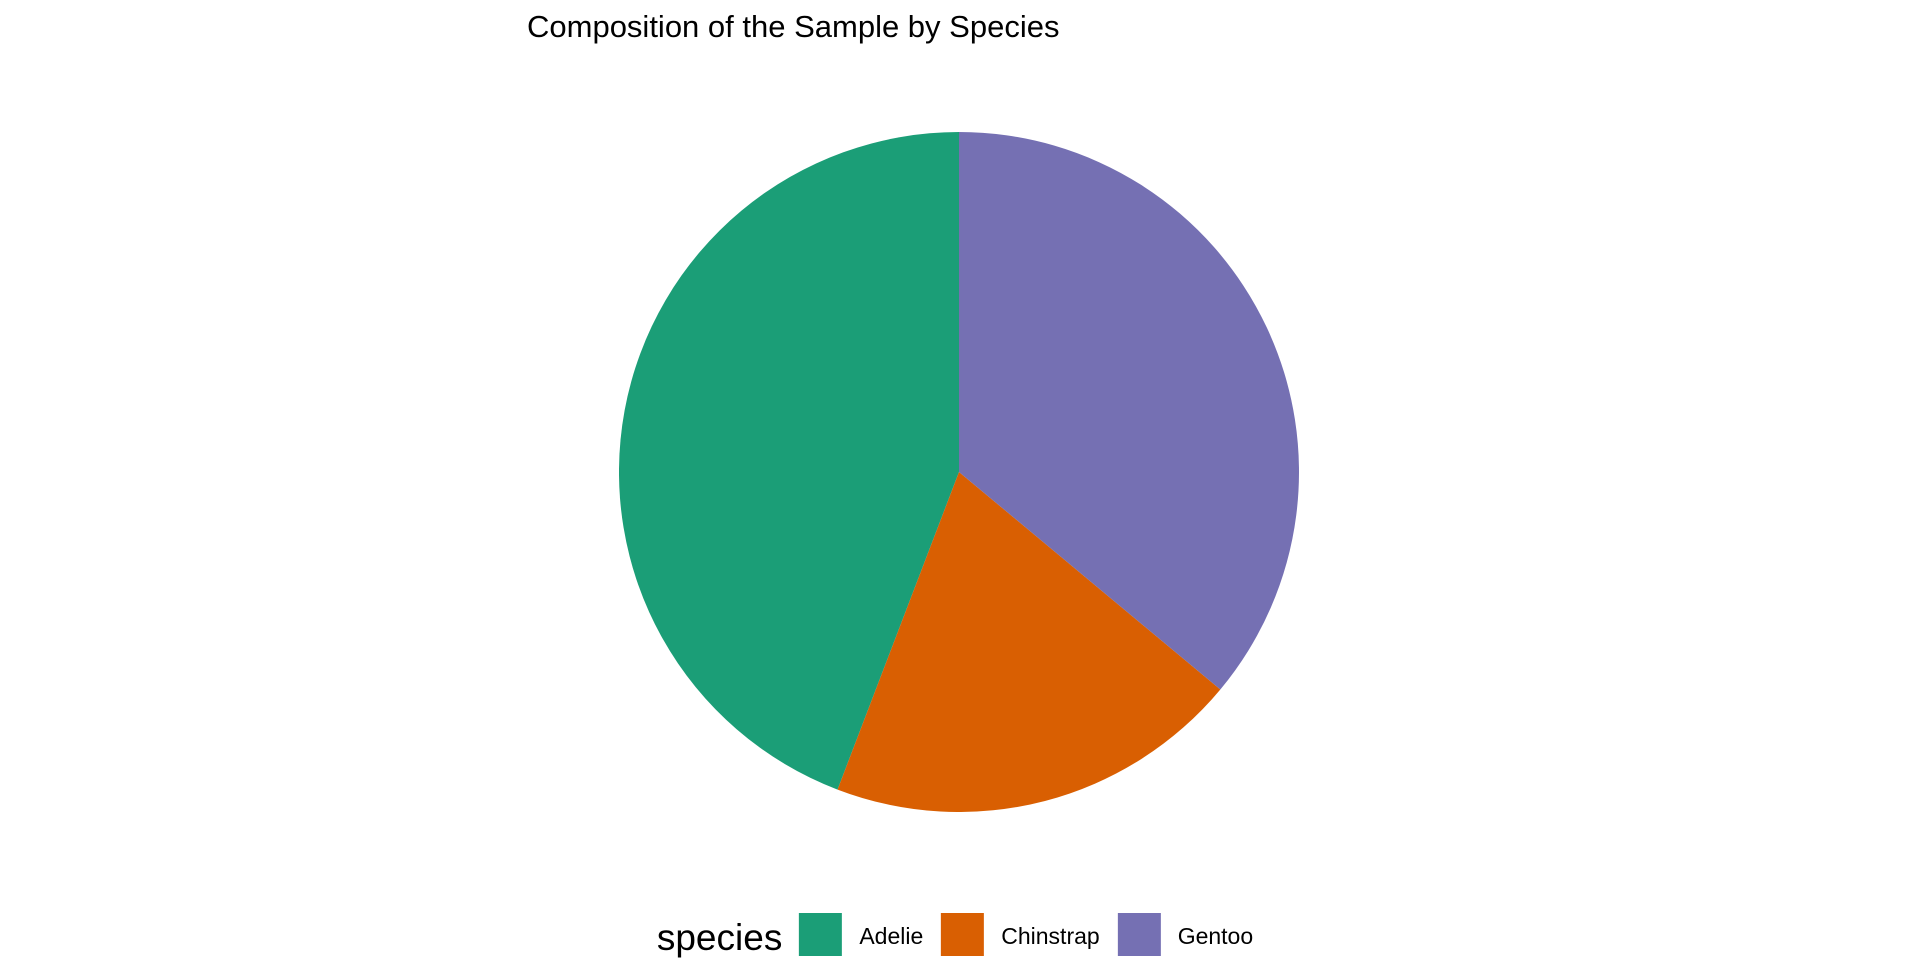 This screenshot has width=1920, height=960. Describe the element at coordinates (1139, 934) in the screenshot. I see `legend-swatch-gentoo` at that location.